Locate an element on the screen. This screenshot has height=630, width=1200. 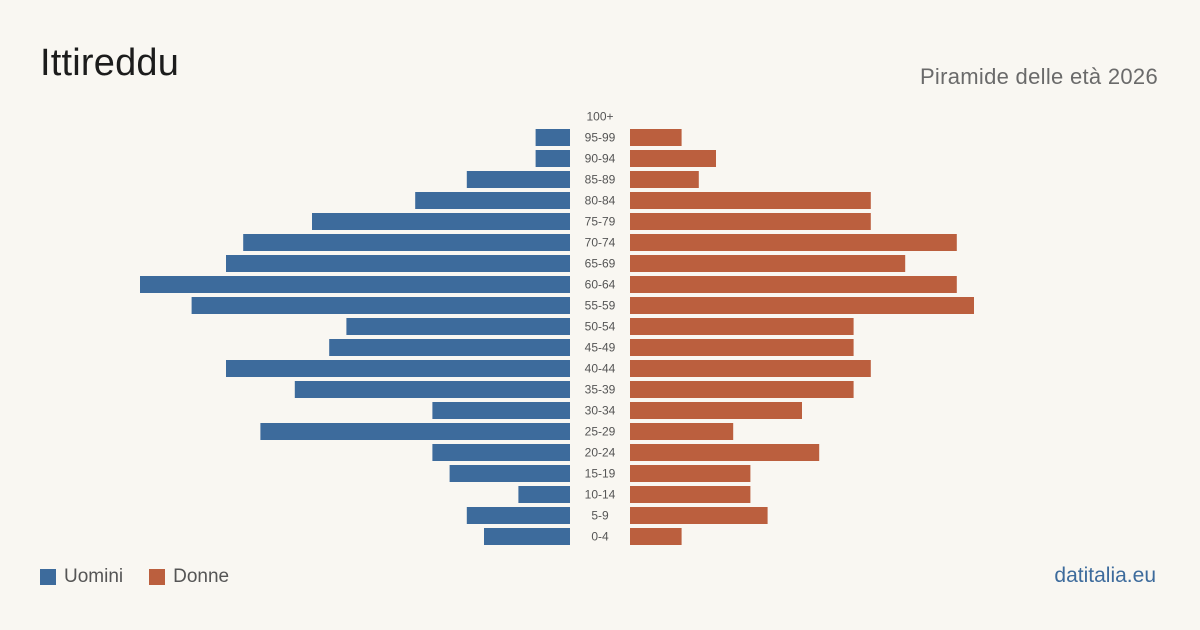
age-label-100-: 100+ is located at coordinates (599, 117).